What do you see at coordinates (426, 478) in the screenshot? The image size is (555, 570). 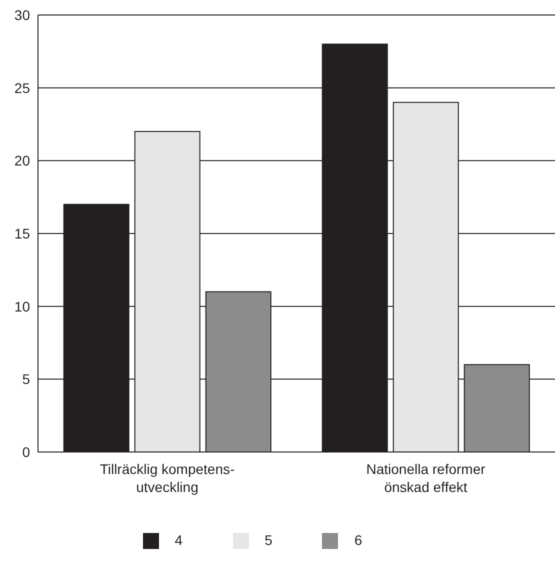 I see `x-tick-label: Nationella reformer önskad effekt` at bounding box center [426, 478].